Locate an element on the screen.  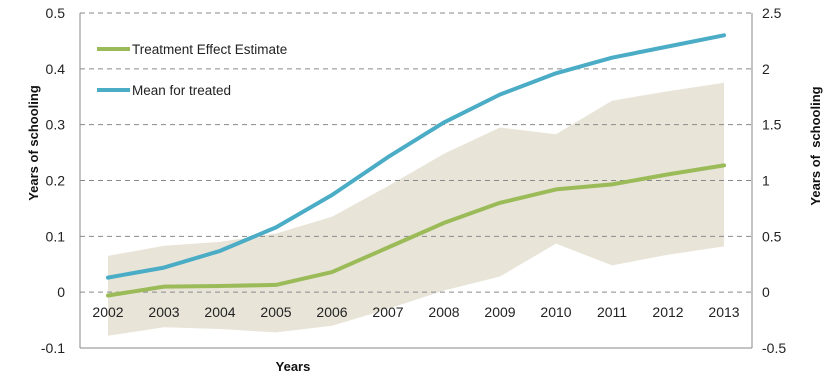
right-axis-ticks: -0.5 0 0.5 1 1.5 2 2.5 is located at coordinates (774, 180).